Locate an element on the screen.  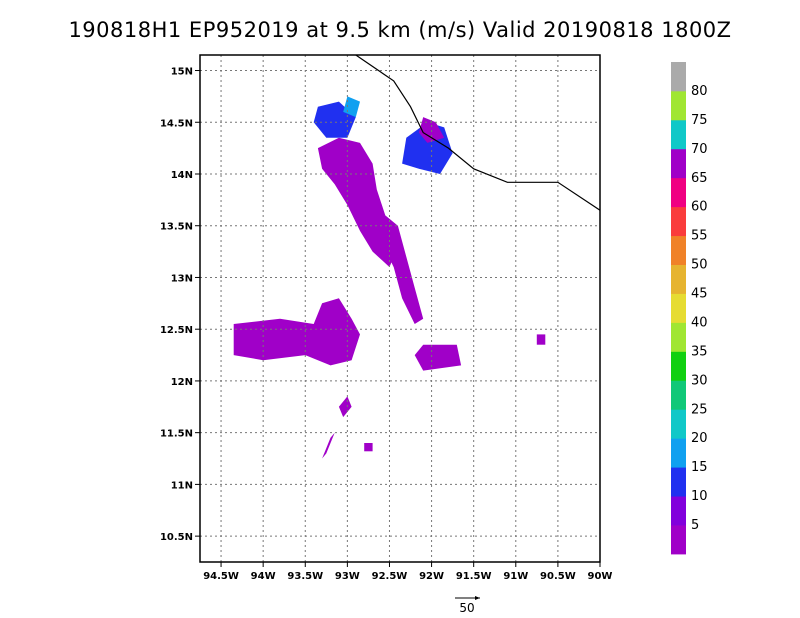
y-tick-label-9: 15N is located at coordinates (182, 72).